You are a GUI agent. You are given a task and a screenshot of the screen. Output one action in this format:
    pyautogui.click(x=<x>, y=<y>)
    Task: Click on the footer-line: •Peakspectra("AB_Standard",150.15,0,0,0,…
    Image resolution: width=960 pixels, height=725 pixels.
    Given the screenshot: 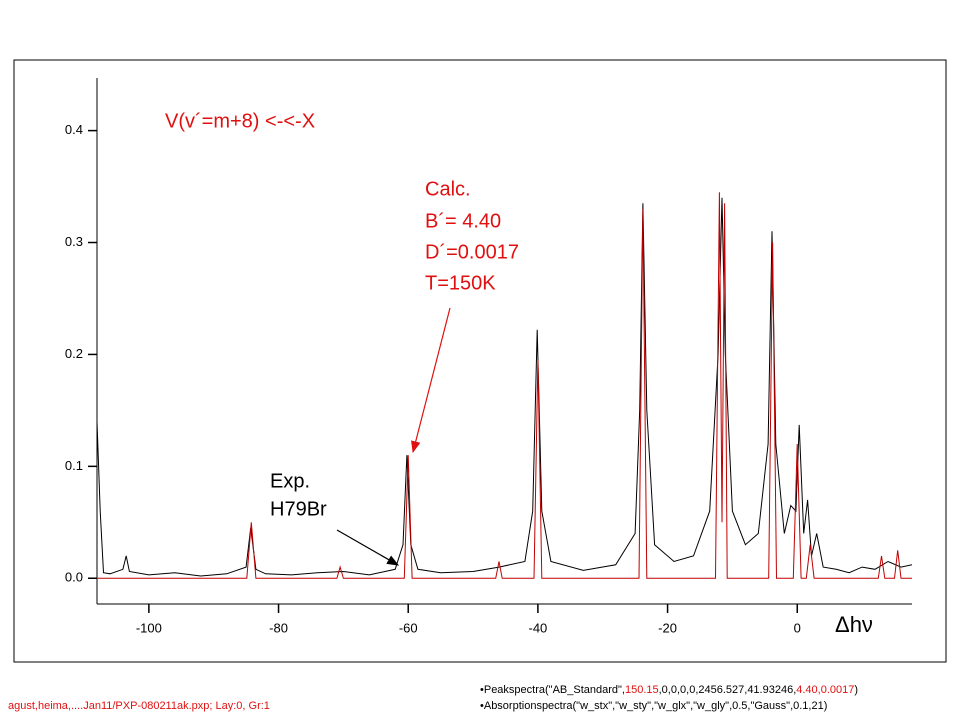 What is the action you would take?
    pyautogui.click(x=669, y=690)
    